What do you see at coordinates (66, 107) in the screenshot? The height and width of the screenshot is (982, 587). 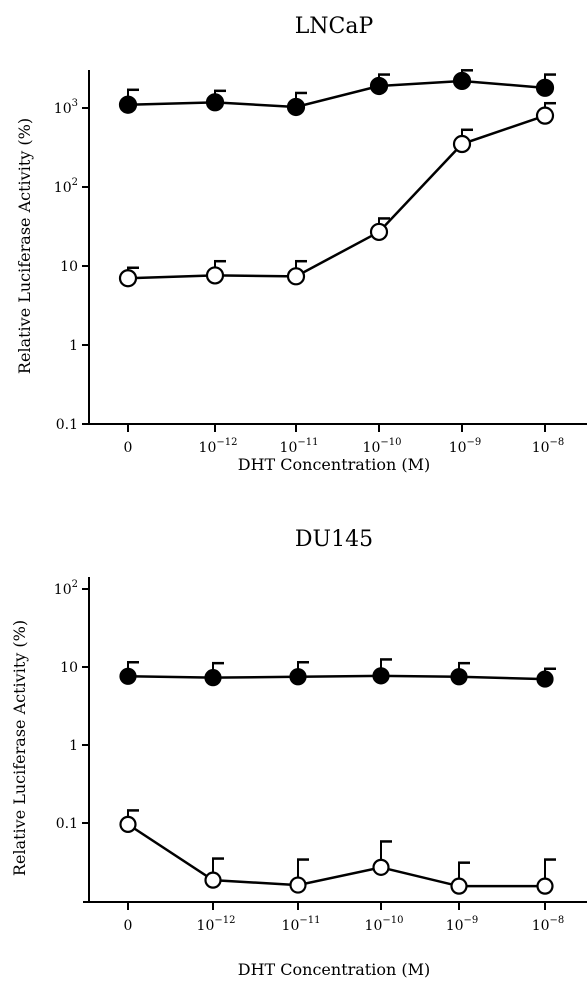 I see `y-tick-label: 10³` at bounding box center [66, 107].